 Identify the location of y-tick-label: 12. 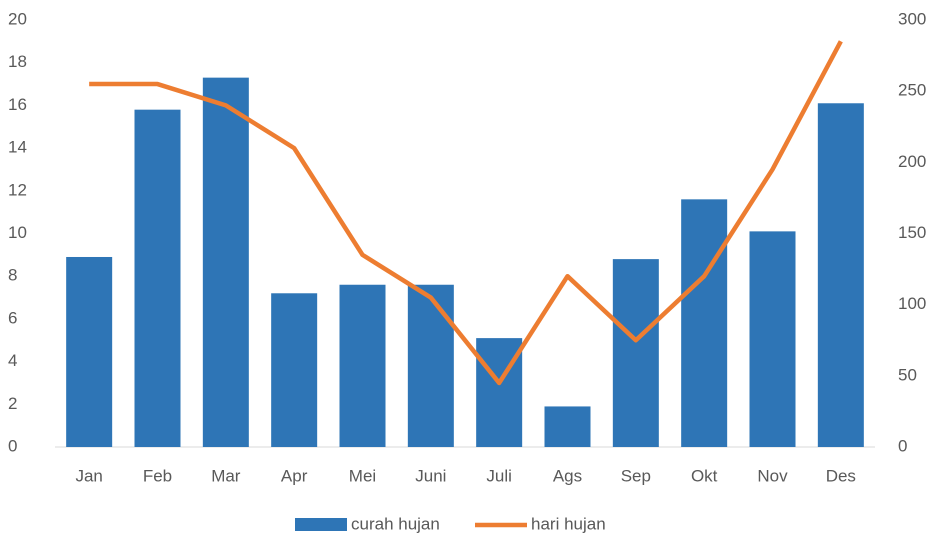
(17, 189).